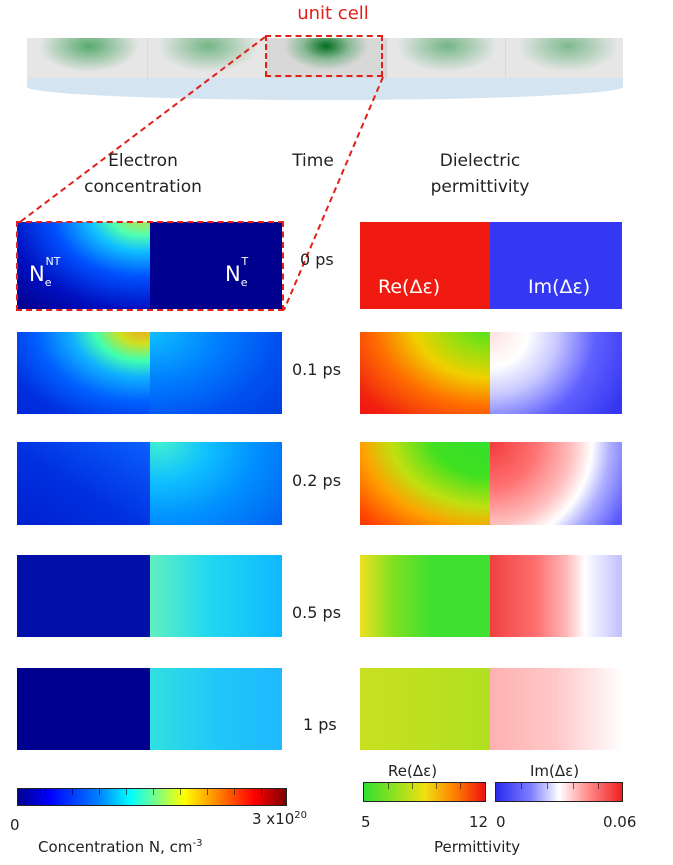  I want to click on permittivity-panel-0.1ps-re, so click(425, 373).